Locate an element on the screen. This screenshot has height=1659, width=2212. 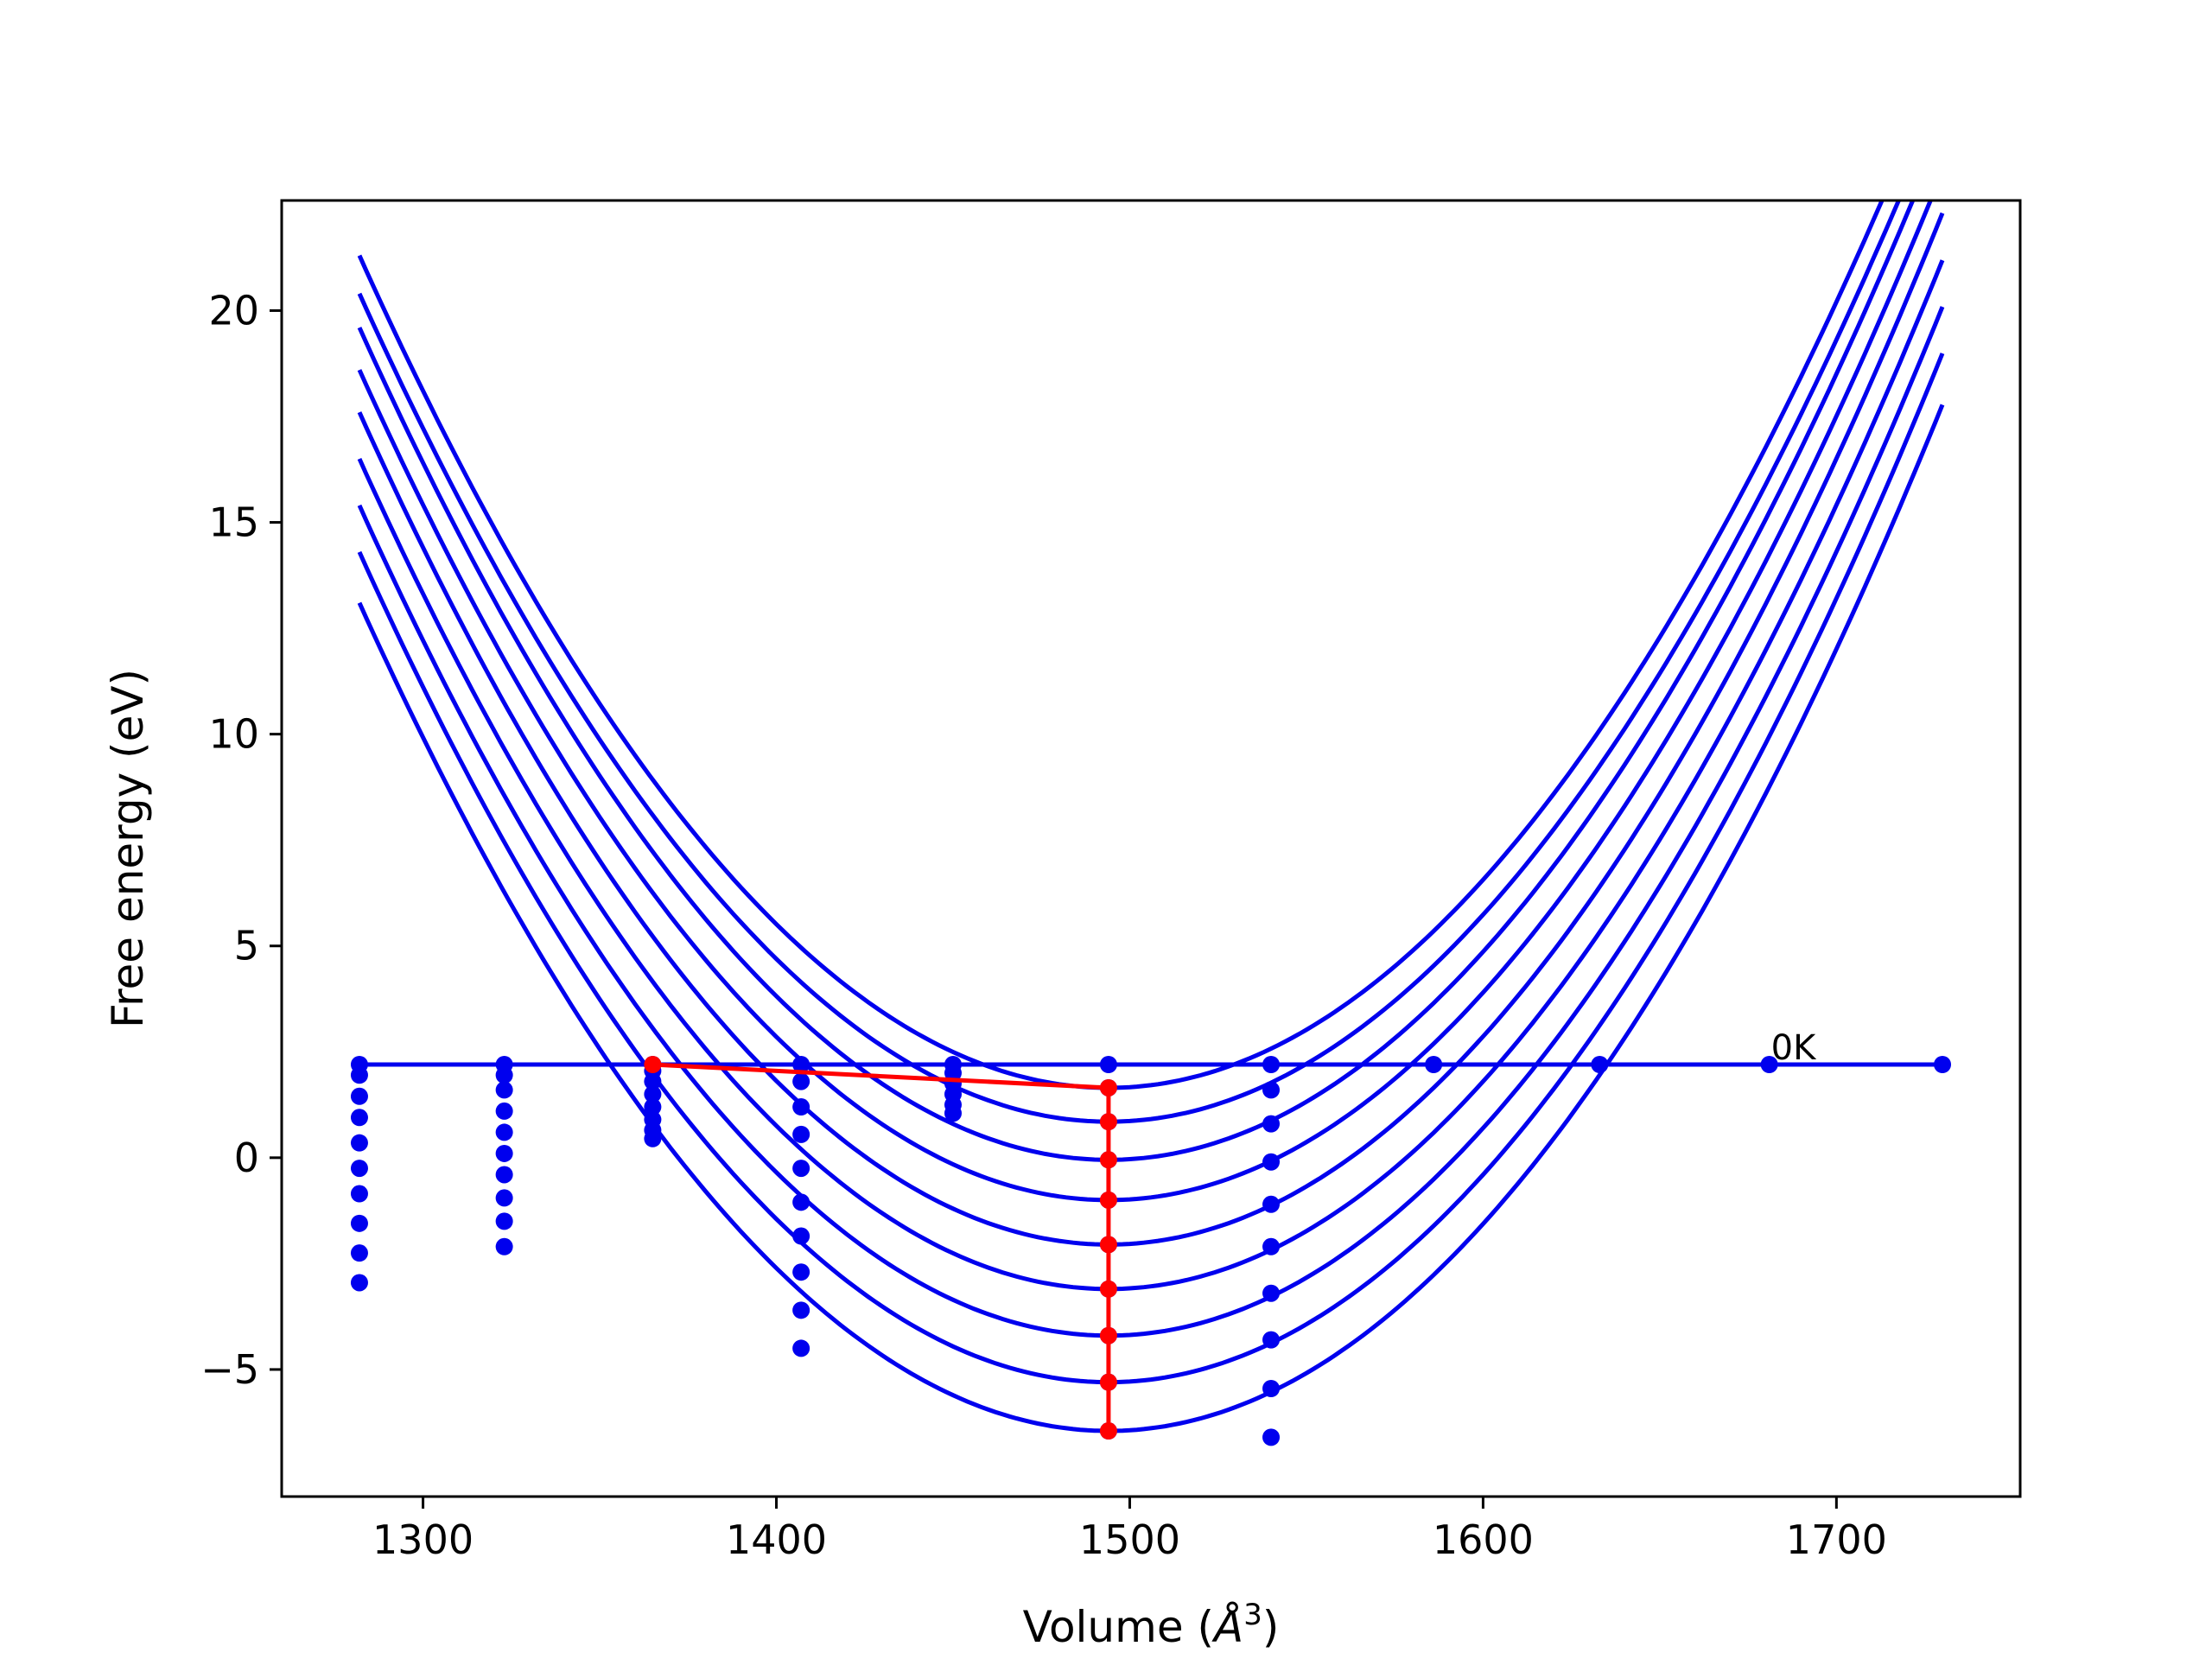
y-axis-label: Free energy (eV) is located at coordinates (128, 848).